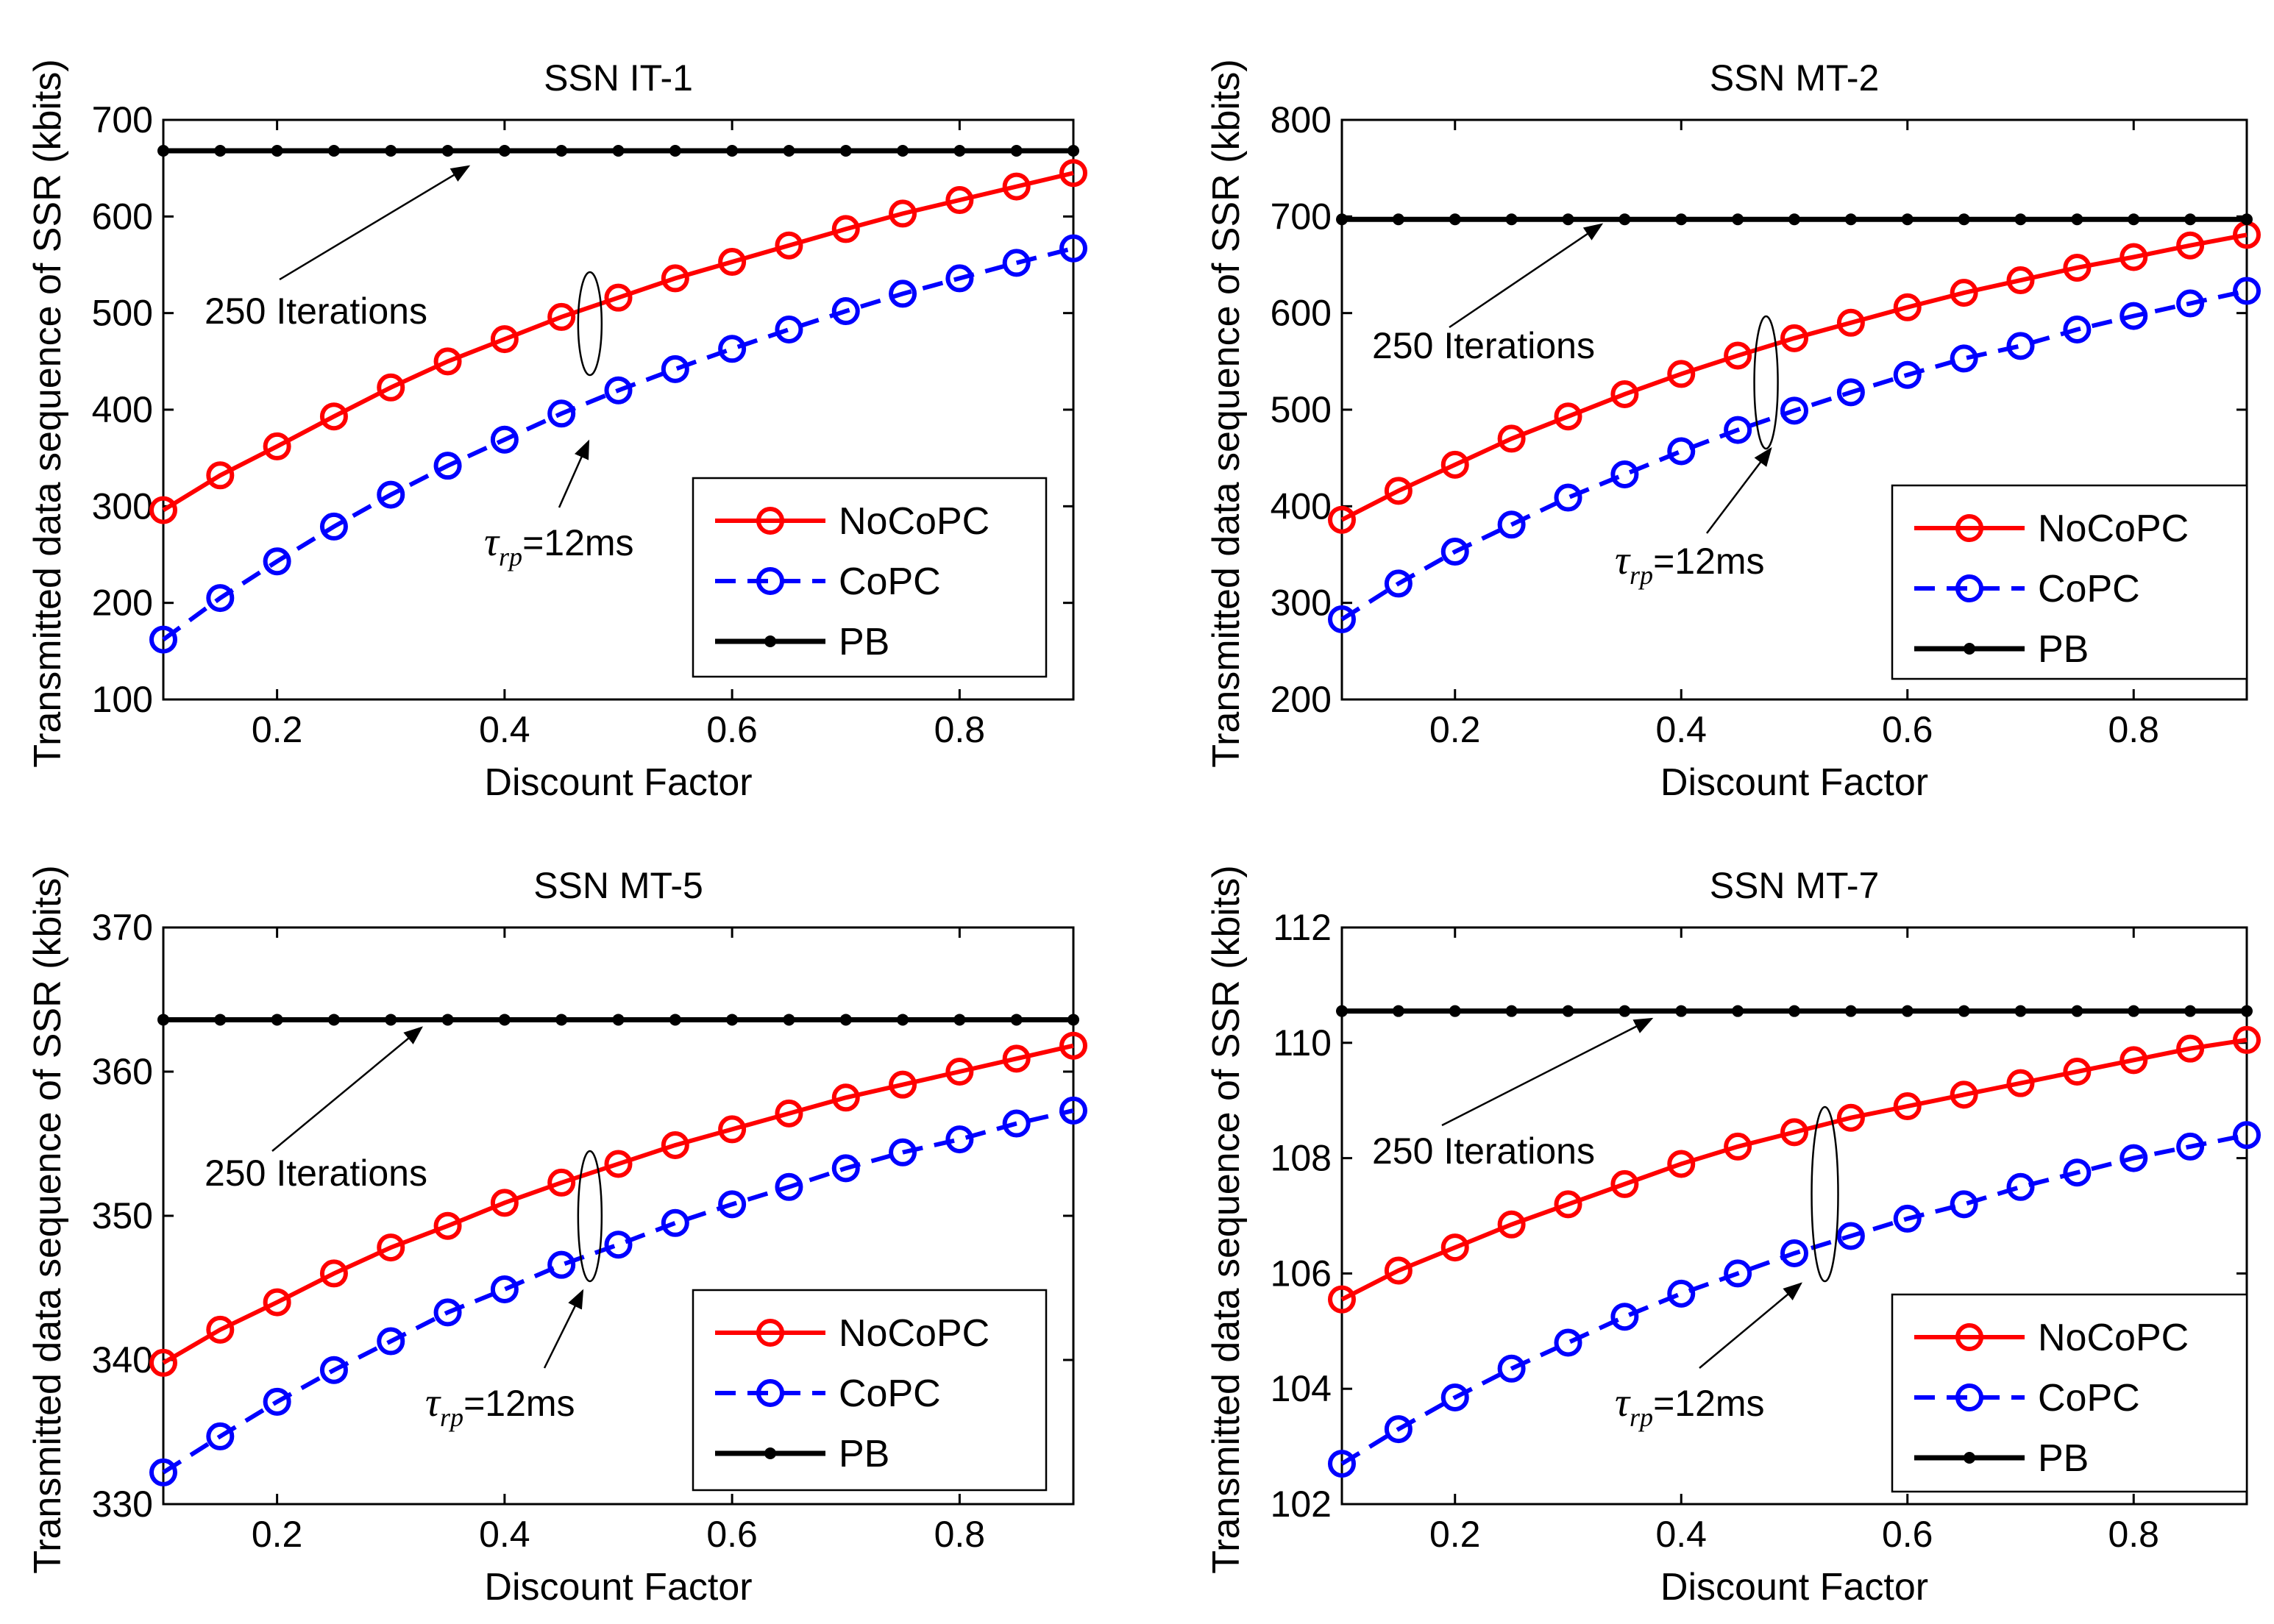 This screenshot has width=2274, height=1624. I want to click on legend-marker-nocopc, so click(1969, 528).